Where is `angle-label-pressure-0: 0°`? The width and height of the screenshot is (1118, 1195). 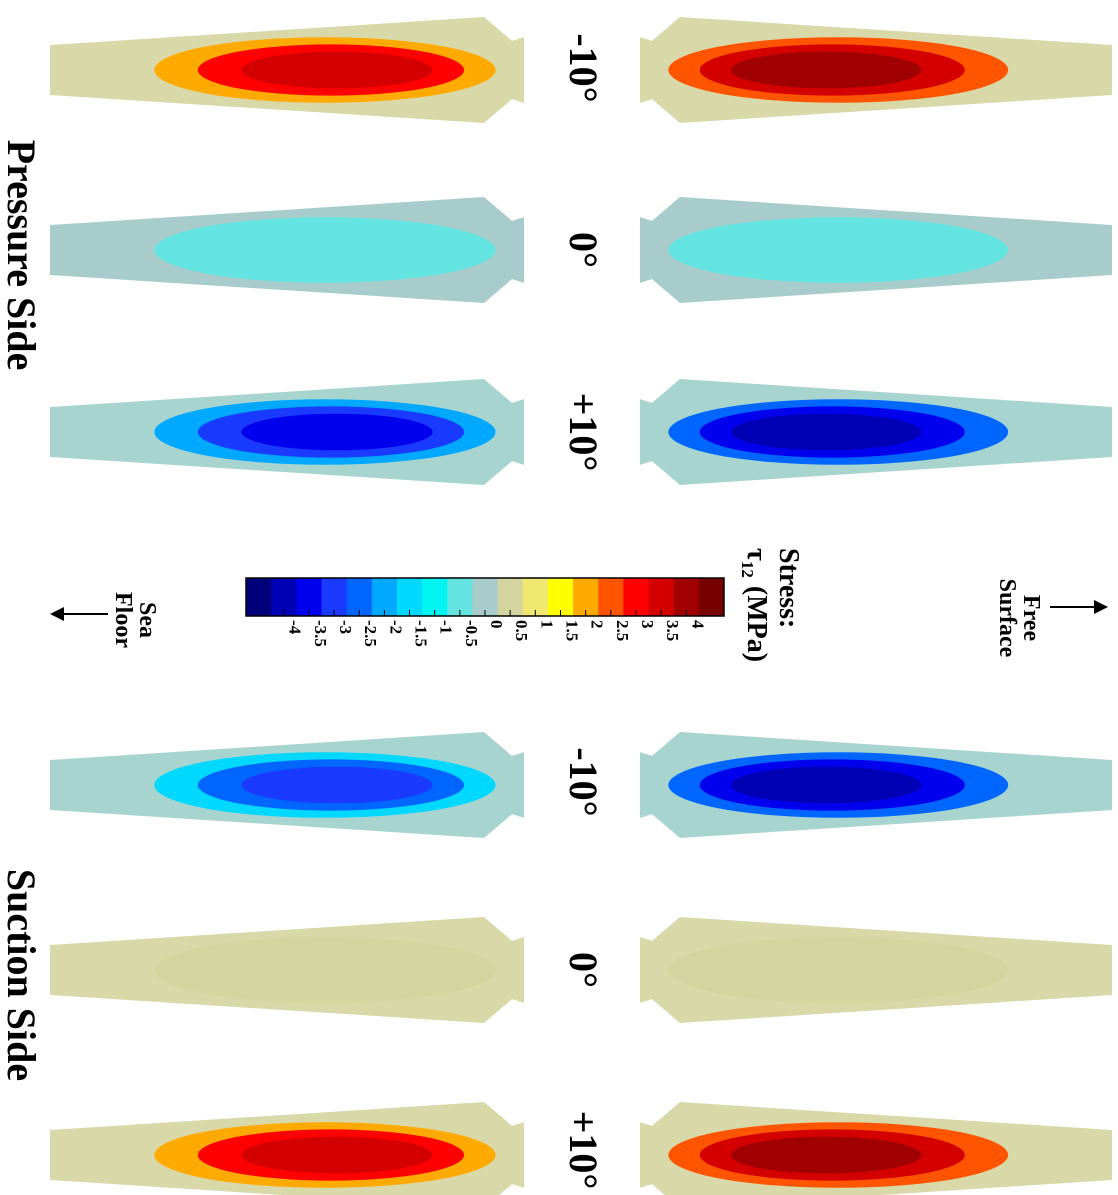 angle-label-pressure-0: 0° is located at coordinates (583, 250).